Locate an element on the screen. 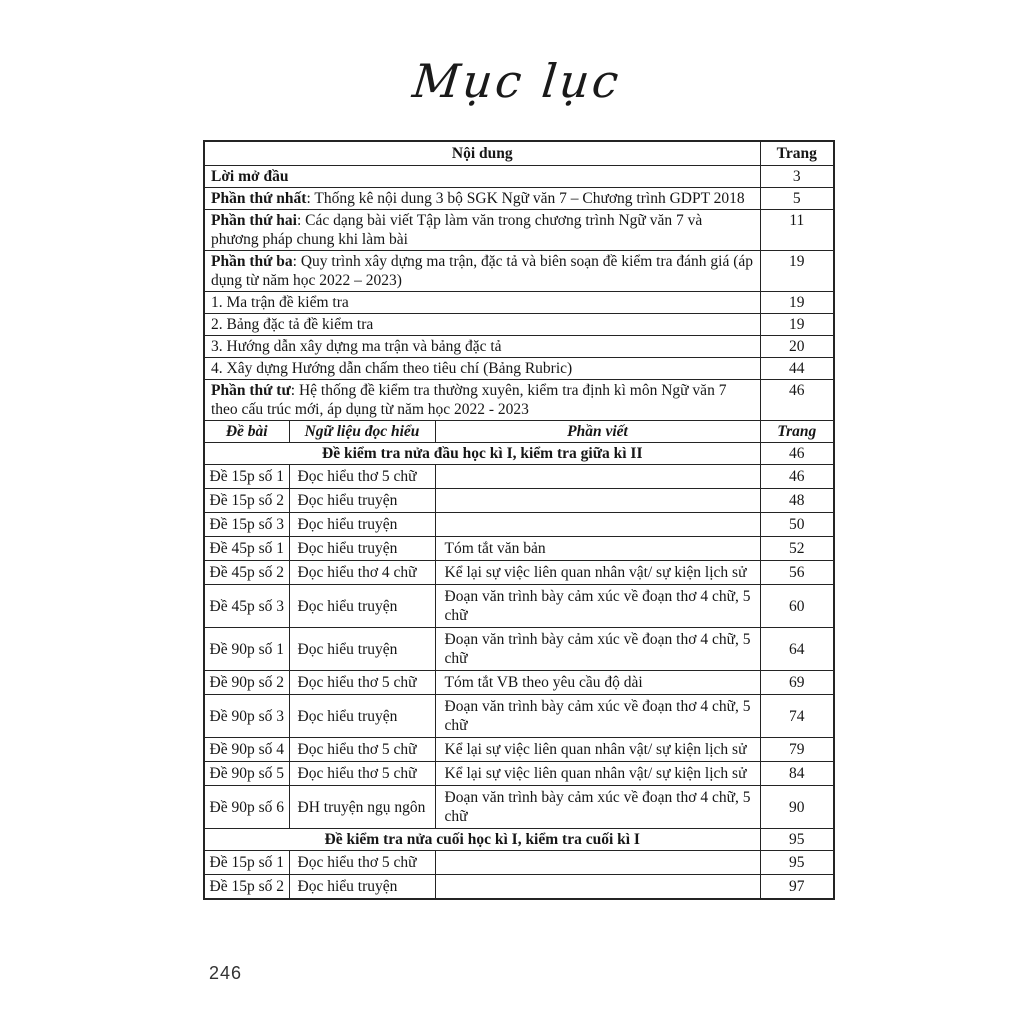  exam-row: Đề 15p số 1 Đọc hiểu thơ 5 chữ 46 is located at coordinates (519, 476).